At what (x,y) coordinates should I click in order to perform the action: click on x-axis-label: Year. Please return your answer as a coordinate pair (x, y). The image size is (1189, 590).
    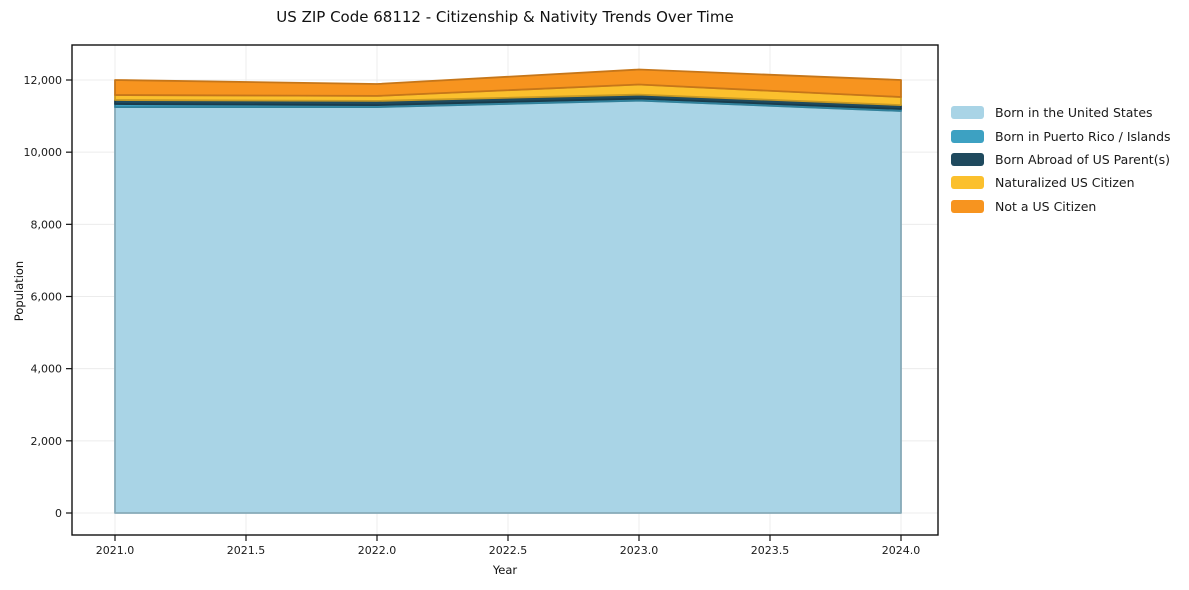
    Looking at the image, I should click on (505, 570).